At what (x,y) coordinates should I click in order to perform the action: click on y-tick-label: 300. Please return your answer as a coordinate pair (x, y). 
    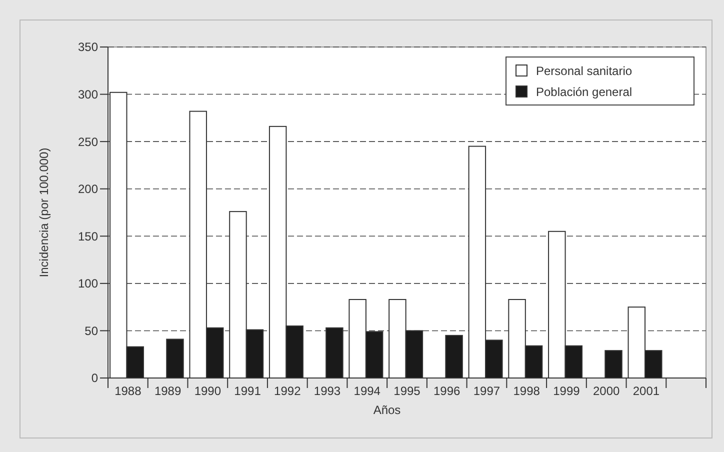
    Looking at the image, I should click on (88, 94).